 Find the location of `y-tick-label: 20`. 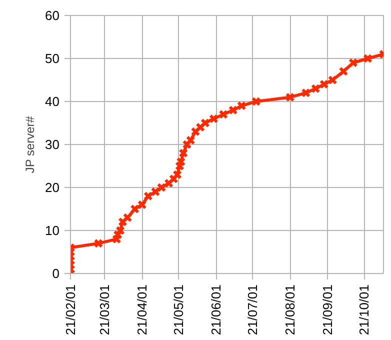

y-tick-label: 20 is located at coordinates (52, 187).